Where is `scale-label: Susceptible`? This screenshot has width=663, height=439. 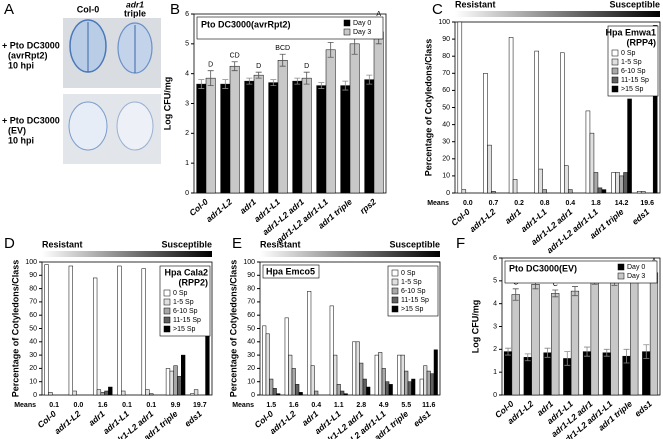 scale-label: Susceptible is located at coordinates (414, 244).